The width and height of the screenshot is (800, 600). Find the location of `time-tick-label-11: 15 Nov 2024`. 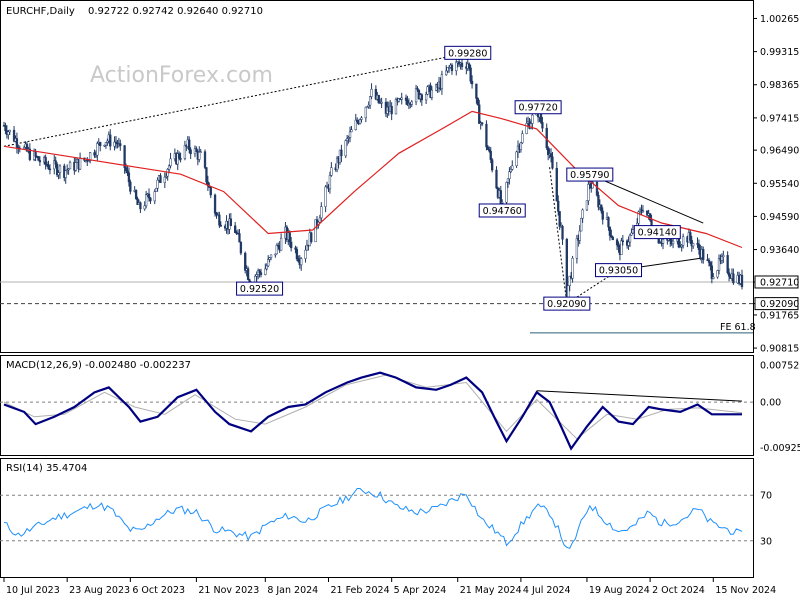

time-tick-label-11: 15 Nov 2024 is located at coordinates (745, 590).